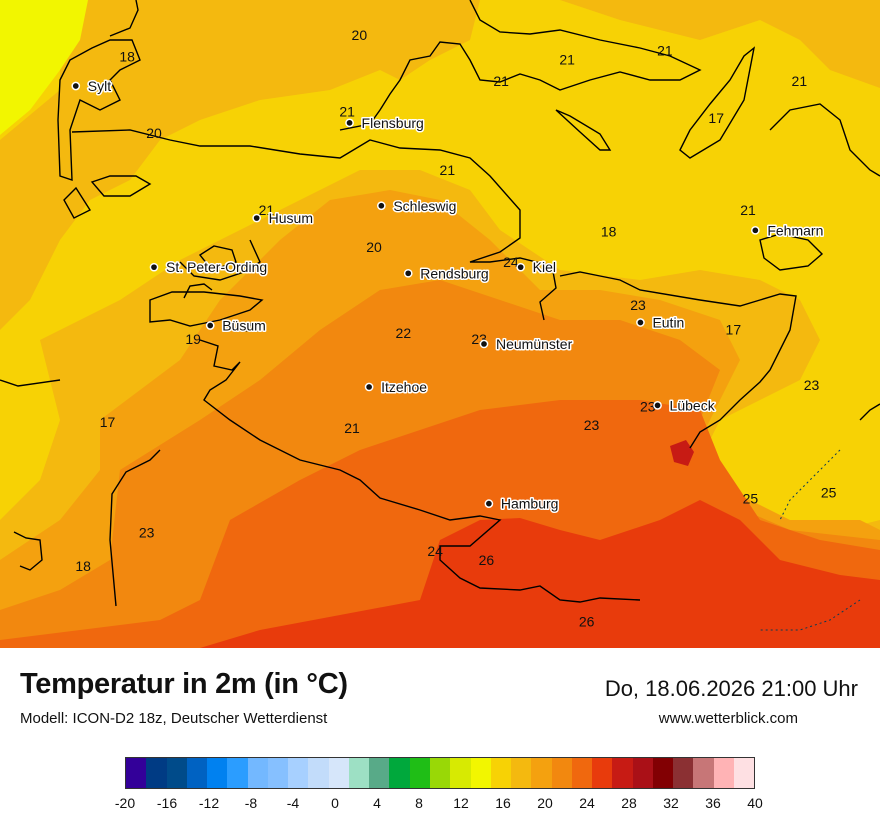 Image resolution: width=880 pixels, height=830 pixels. What do you see at coordinates (728, 718) in the screenshot?
I see `website-link: www.wetterblick.com` at bounding box center [728, 718].